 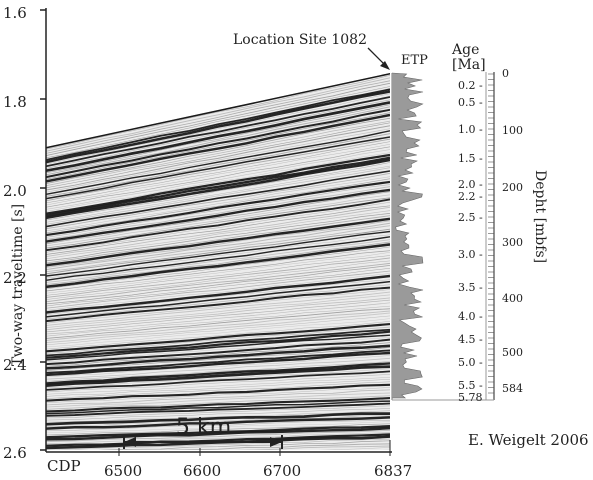 I want to click on y-tick-label: 2.2, so click(x=15, y=278).